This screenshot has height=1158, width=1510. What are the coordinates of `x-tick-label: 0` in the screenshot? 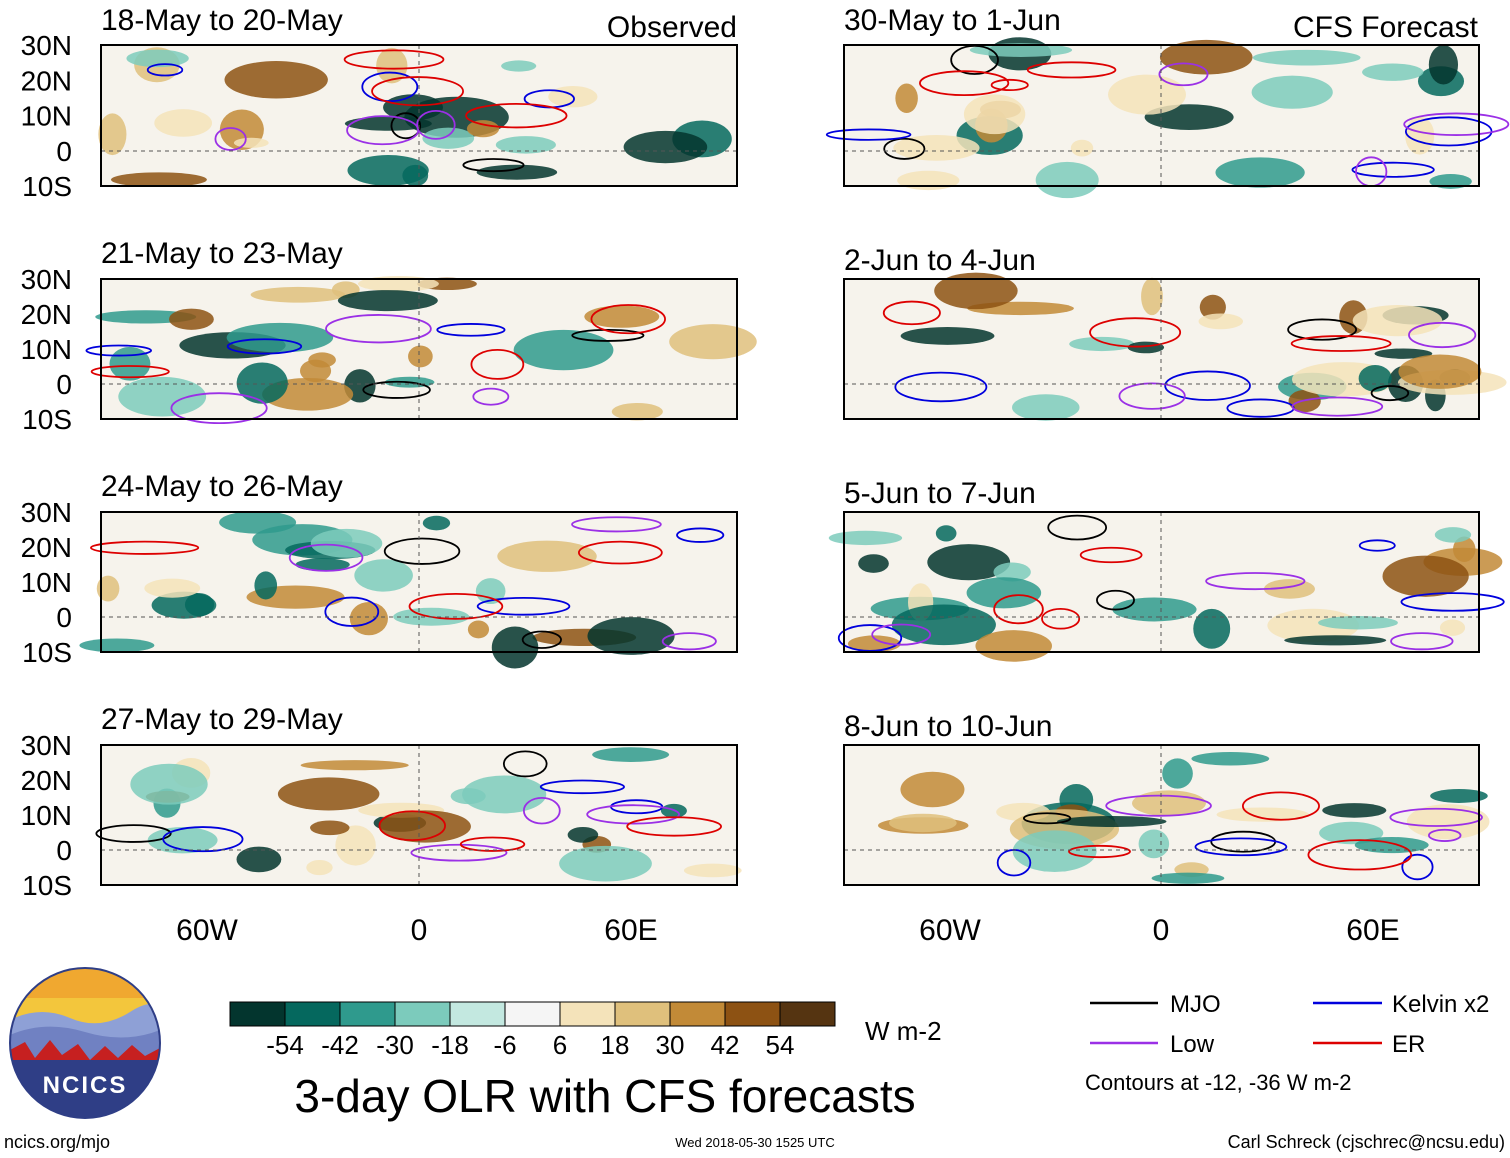 It's located at (1161, 930).